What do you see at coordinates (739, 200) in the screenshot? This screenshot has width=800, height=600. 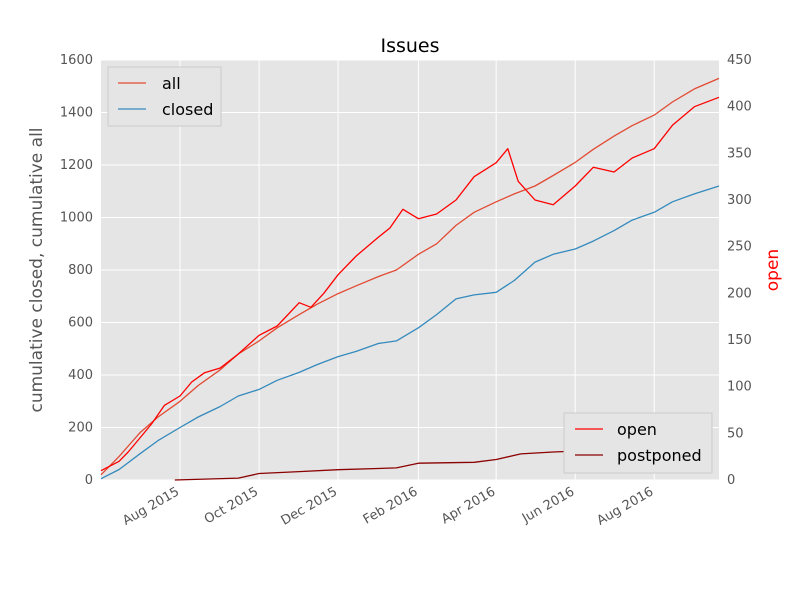 I see `y-right-tick-label: 300` at bounding box center [739, 200].